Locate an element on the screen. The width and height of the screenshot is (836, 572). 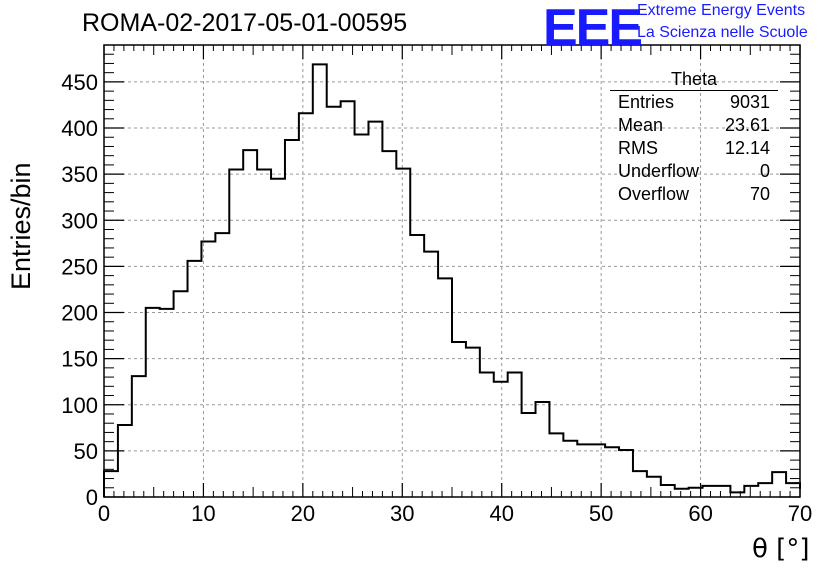
x-tick-label: 40 is located at coordinates (501, 513).